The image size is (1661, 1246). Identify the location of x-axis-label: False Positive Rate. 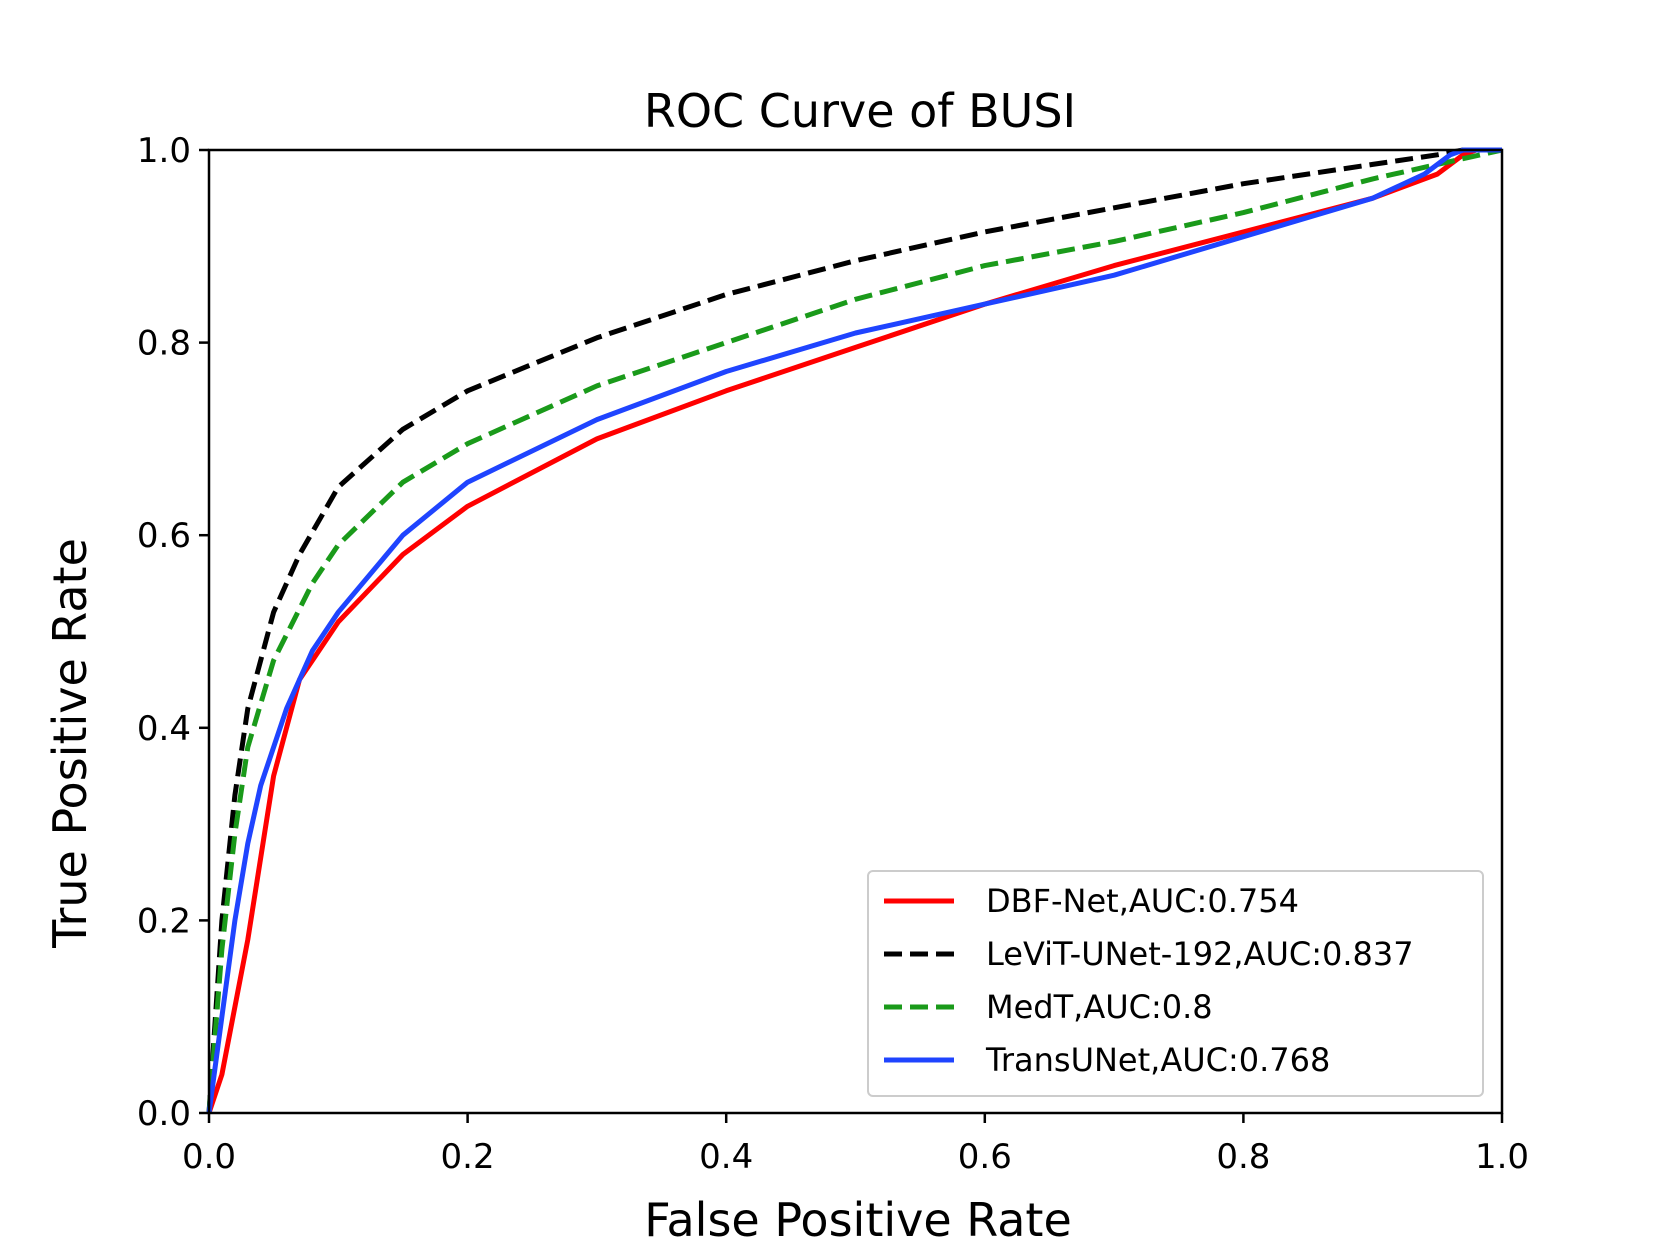
(858, 1219).